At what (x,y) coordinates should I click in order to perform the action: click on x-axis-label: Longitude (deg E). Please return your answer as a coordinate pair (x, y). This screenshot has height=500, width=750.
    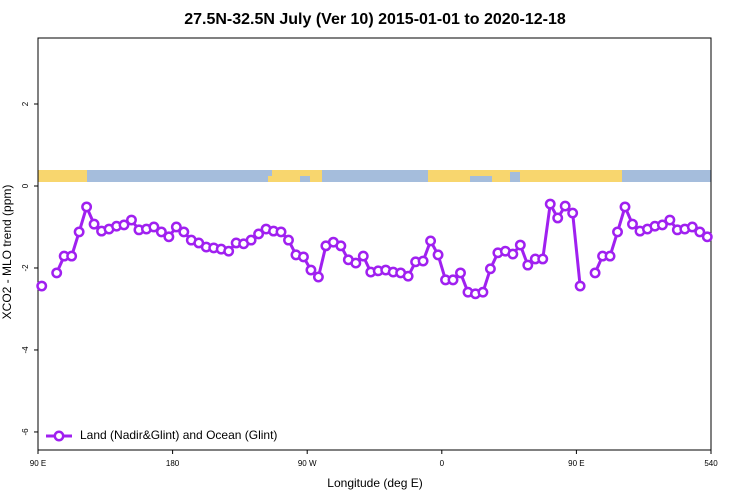
    Looking at the image, I should click on (374, 483).